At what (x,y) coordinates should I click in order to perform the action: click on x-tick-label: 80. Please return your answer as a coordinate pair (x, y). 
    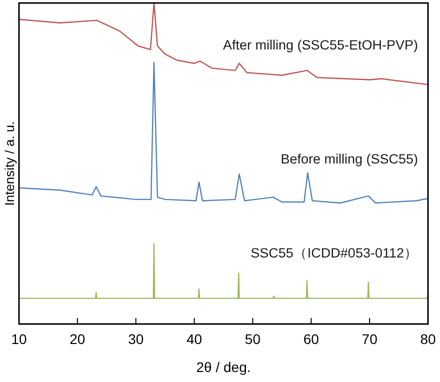
    Looking at the image, I should click on (428, 339).